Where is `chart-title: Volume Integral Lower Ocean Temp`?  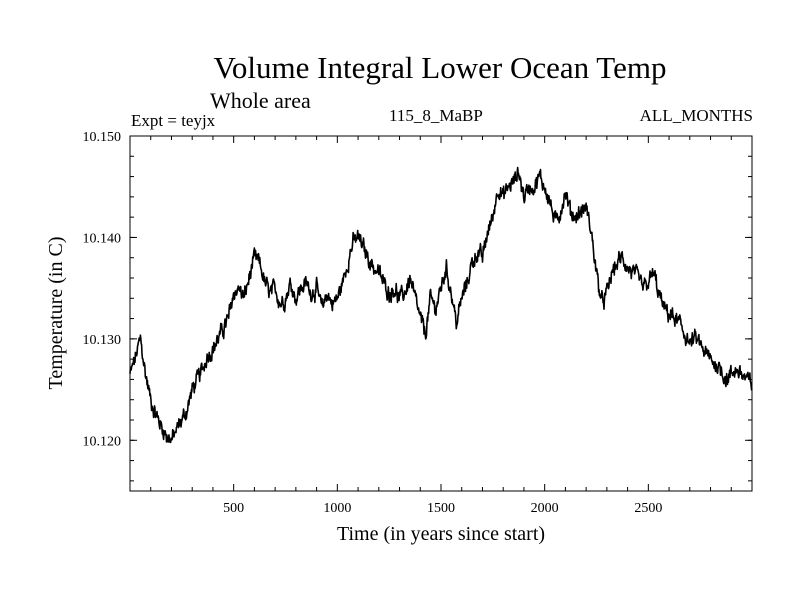 chart-title: Volume Integral Lower Ocean Temp is located at coordinates (440, 67).